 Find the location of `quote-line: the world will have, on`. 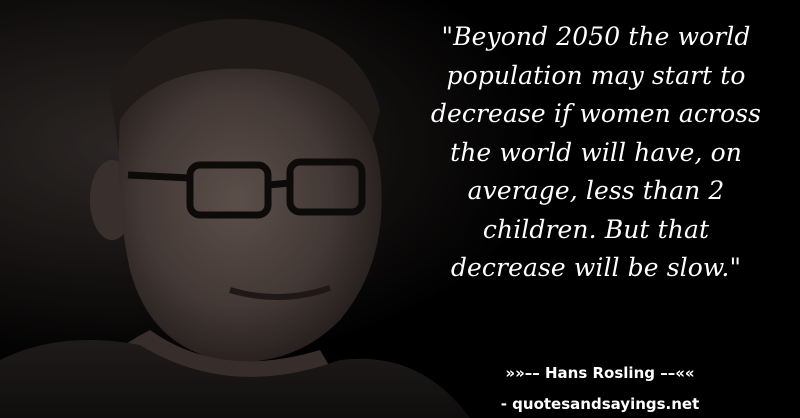

quote-line: the world will have, on is located at coordinates (596, 152).